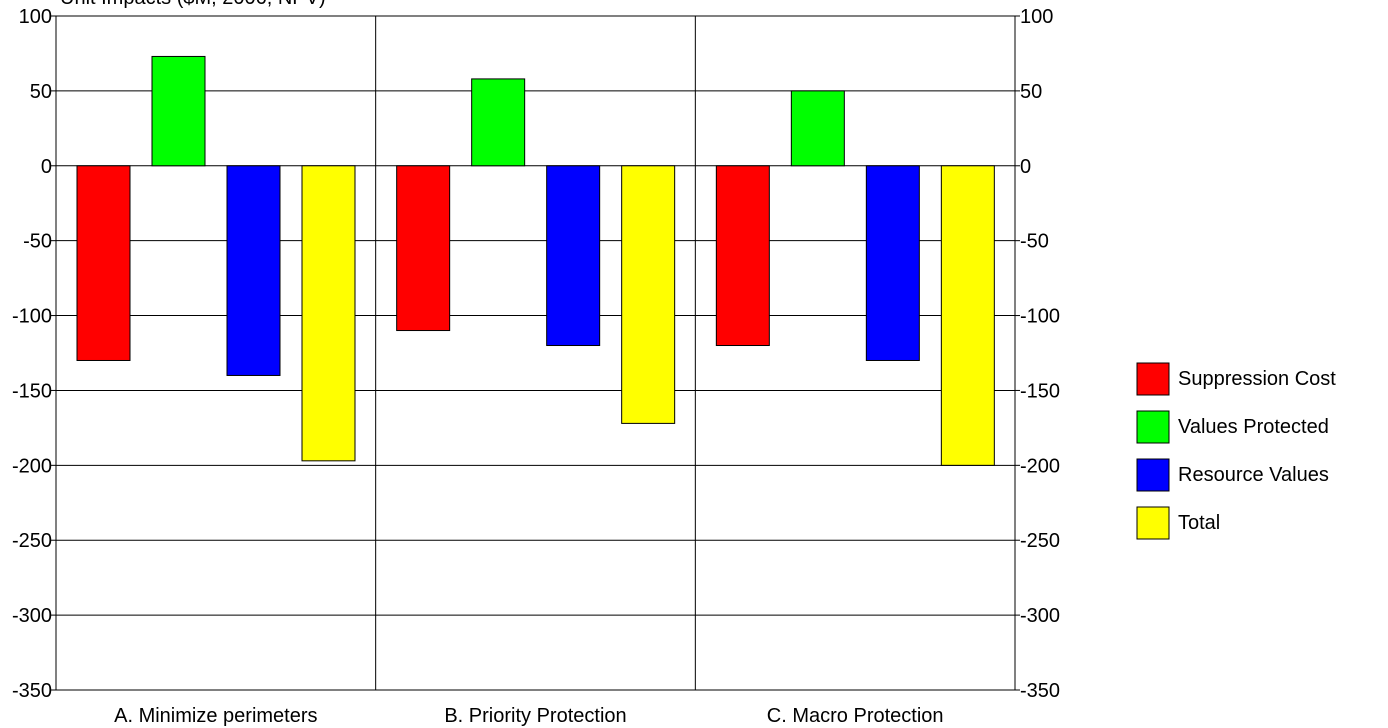 The width and height of the screenshot is (1388, 728). What do you see at coordinates (32, 391) in the screenshot?
I see `y-tick-label-left: -150` at bounding box center [32, 391].